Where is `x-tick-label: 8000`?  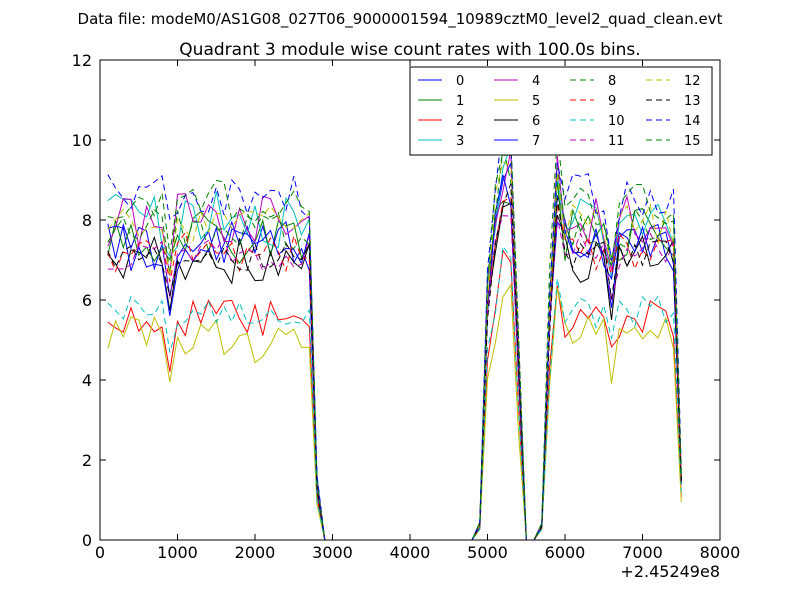
x-tick-label: 8000 is located at coordinates (720, 552).